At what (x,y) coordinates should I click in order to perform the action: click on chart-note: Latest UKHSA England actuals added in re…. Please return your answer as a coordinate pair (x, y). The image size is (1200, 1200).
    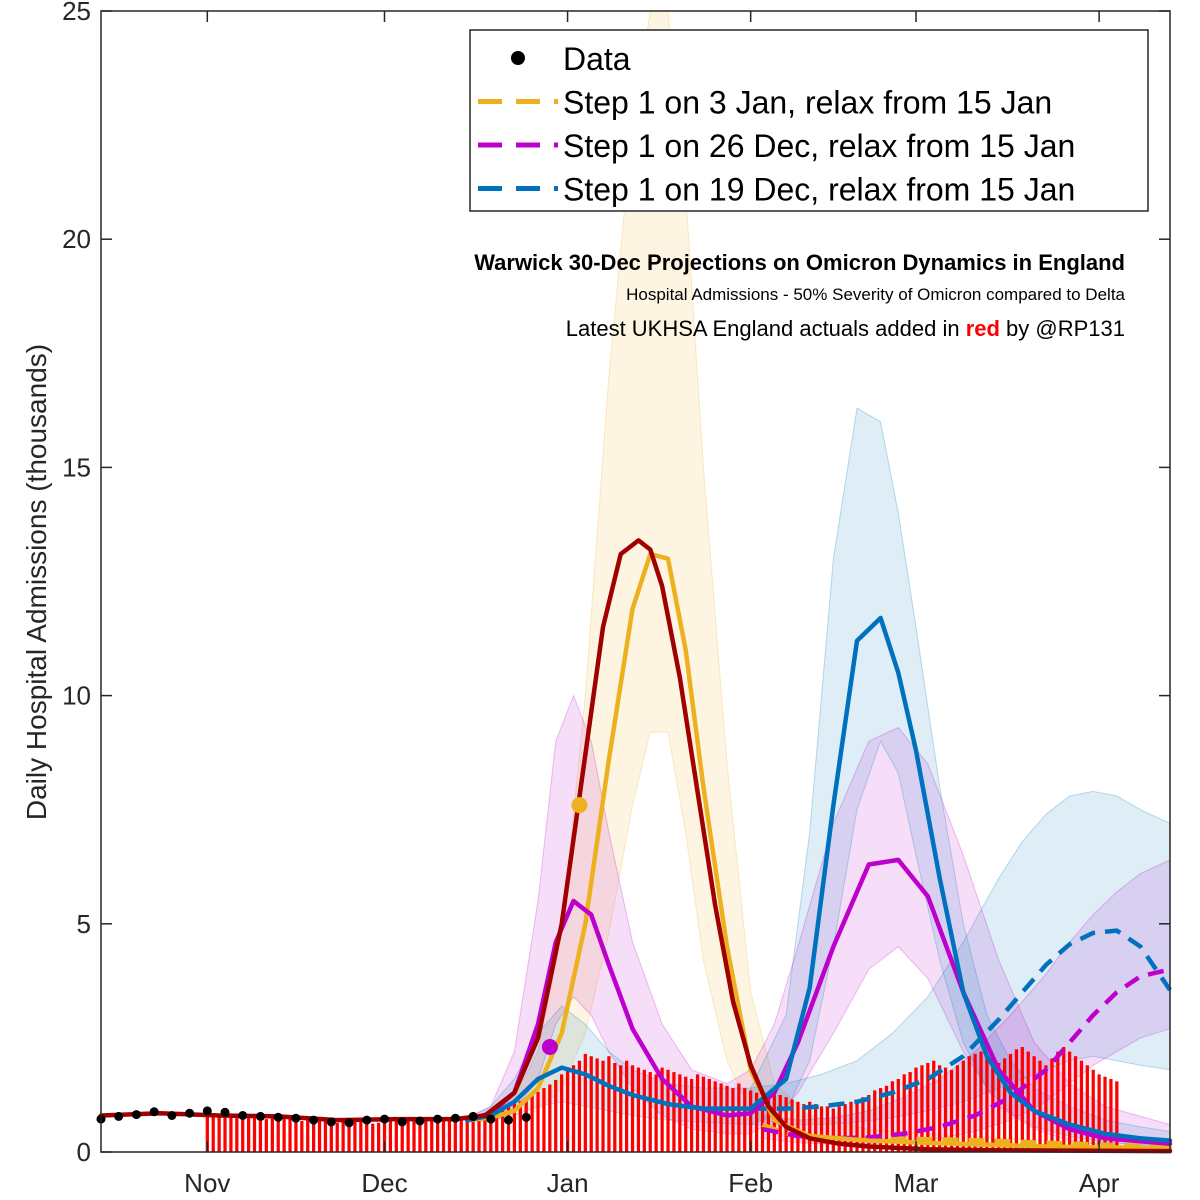
    Looking at the image, I should click on (845, 328).